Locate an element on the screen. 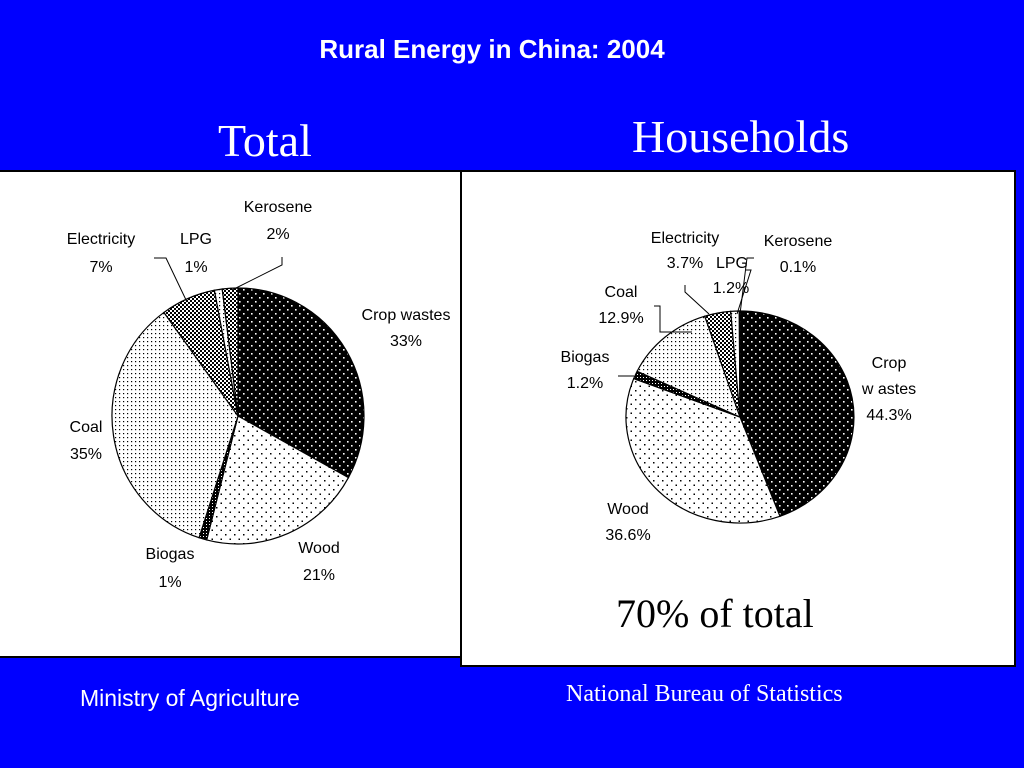  label-name-crop-wastes: Crop wastes is located at coordinates (406, 315).